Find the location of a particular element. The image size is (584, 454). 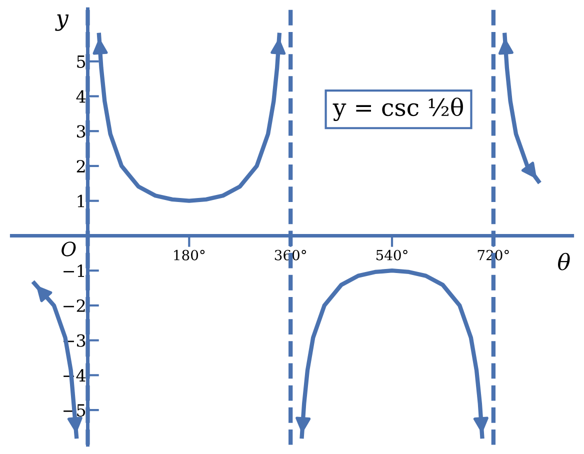

x-tick-label: 540° is located at coordinates (392, 255).